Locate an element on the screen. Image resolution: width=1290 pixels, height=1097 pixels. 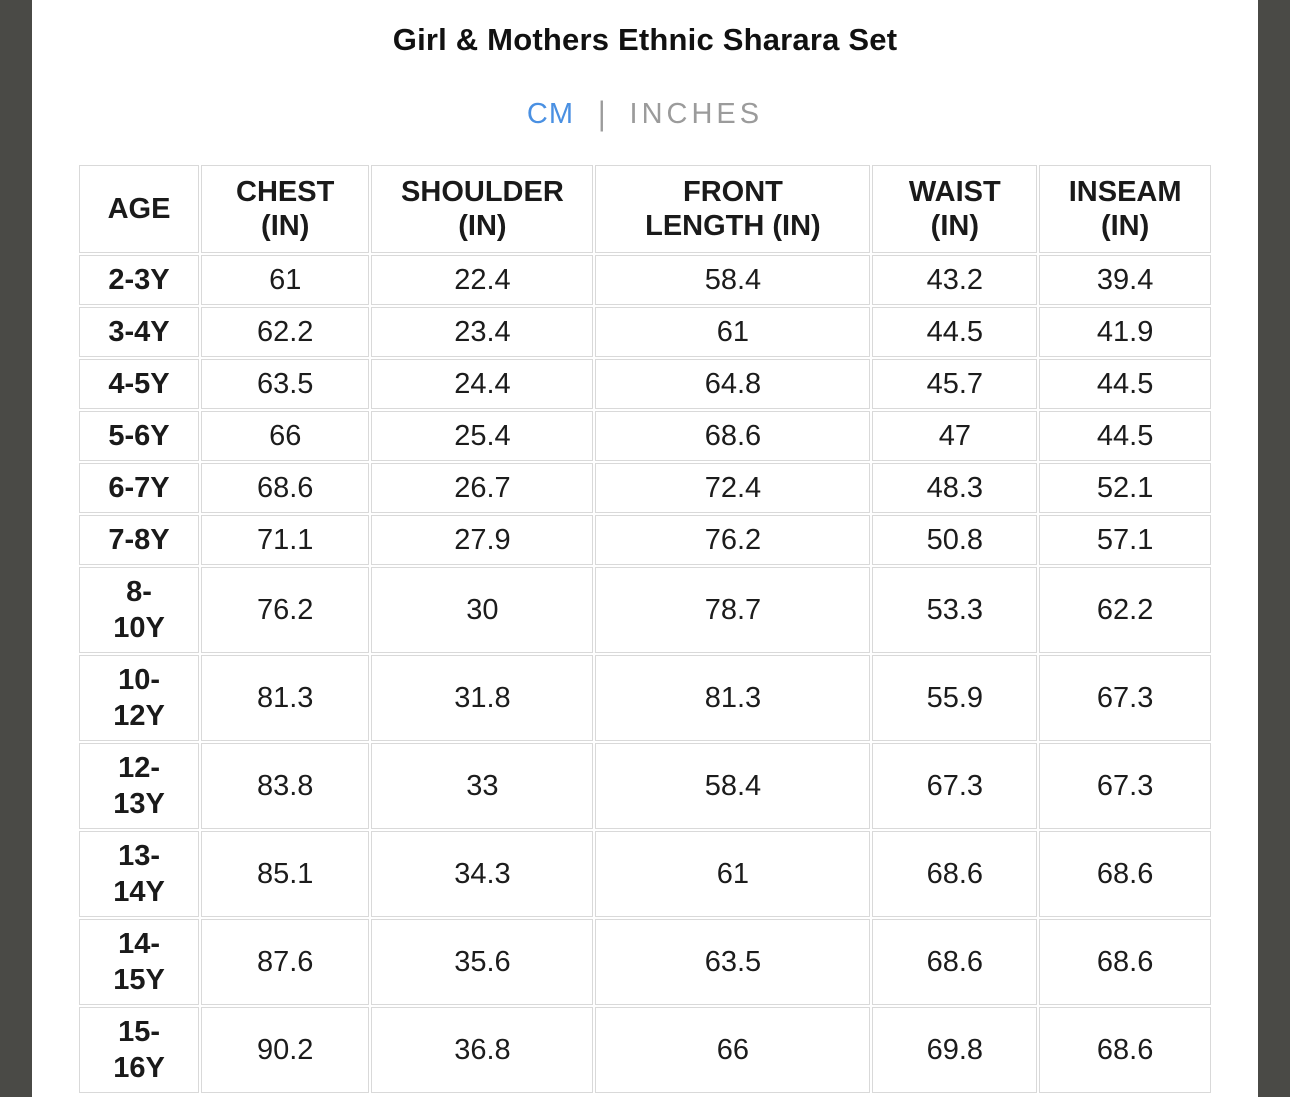
age-cell: 10- 12Y is located at coordinates (139, 698).